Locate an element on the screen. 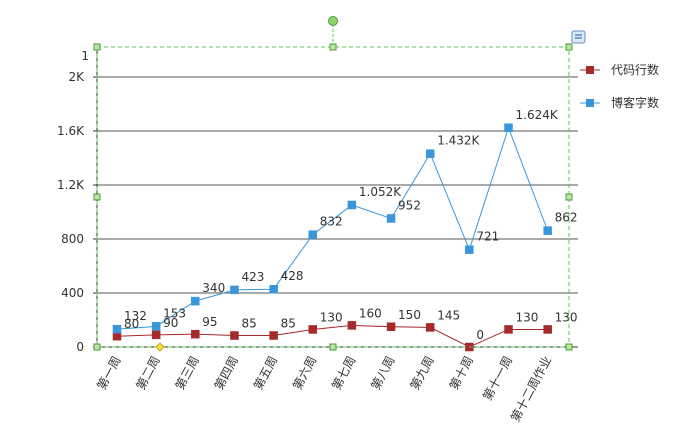 This screenshot has width=692, height=425. resize-handle-top-left is located at coordinates (97, 47).